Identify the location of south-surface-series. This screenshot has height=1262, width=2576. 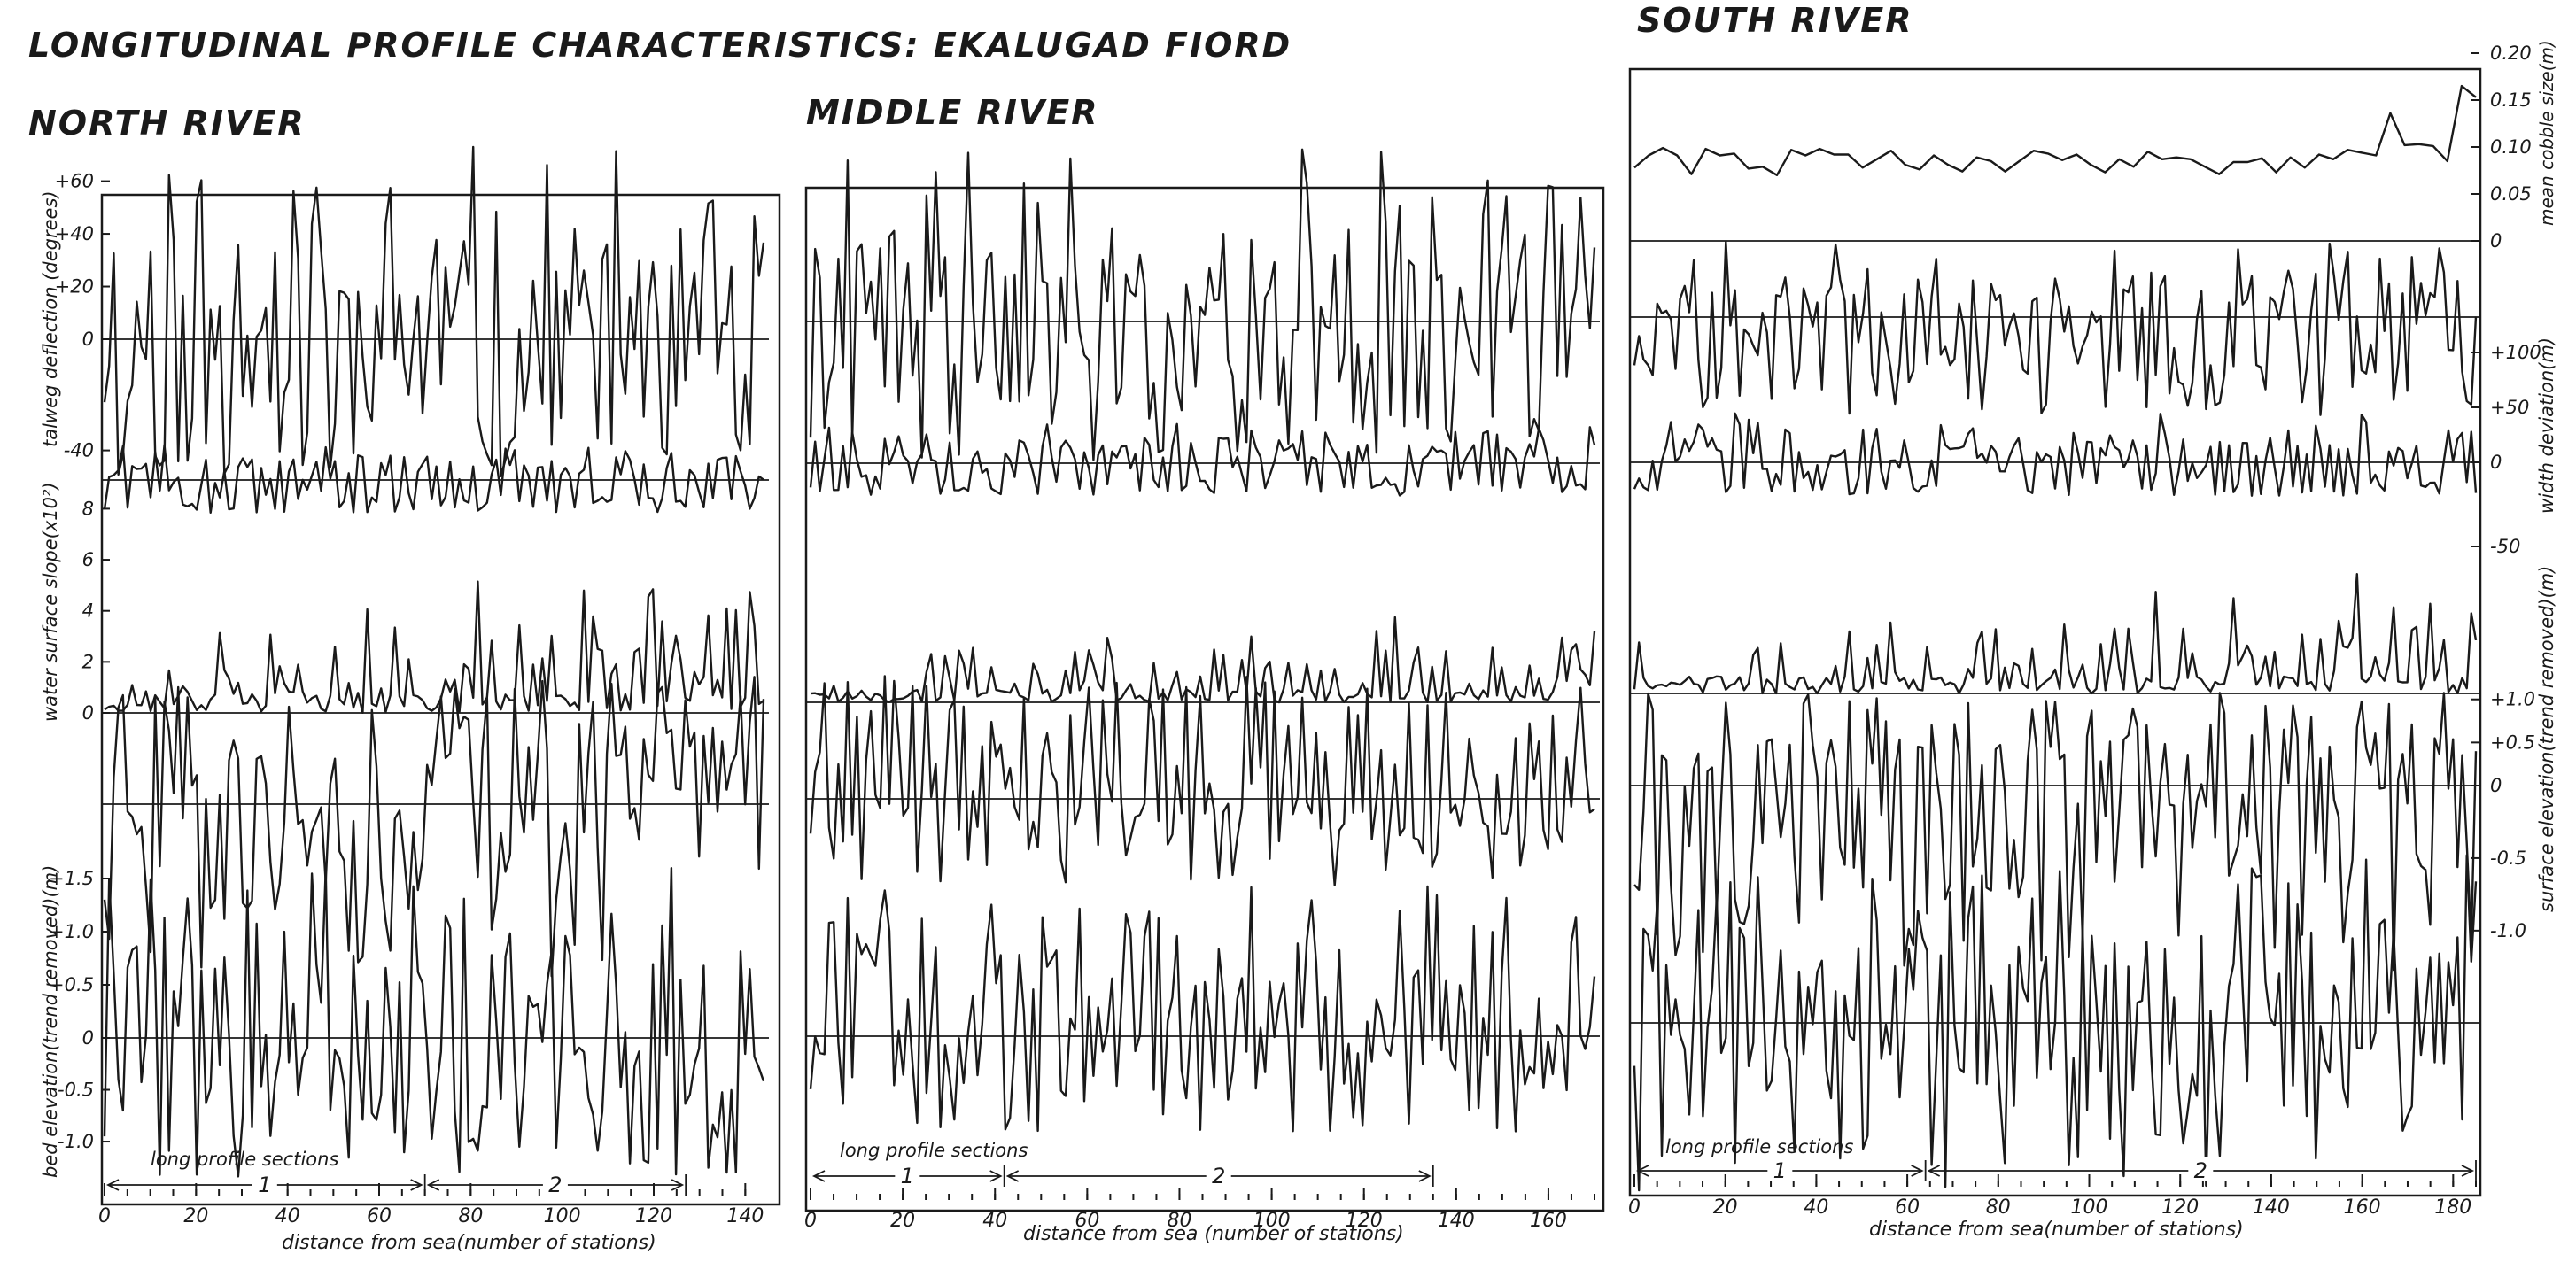
(2055, 832).